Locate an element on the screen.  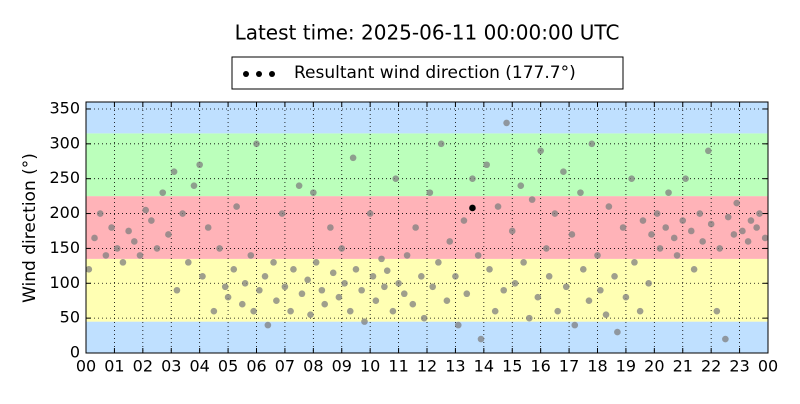
x-tick-label: 02 is located at coordinates (143, 366).